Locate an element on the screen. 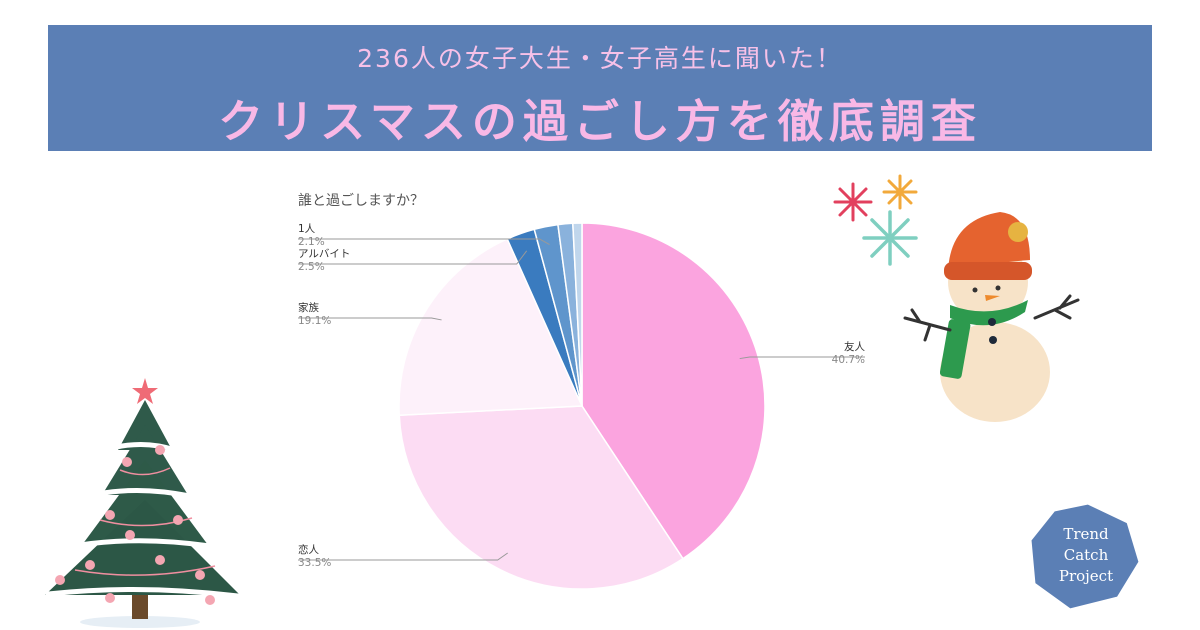 Image resolution: width=1200 pixels, height=630 pixels. badge-line2: Catch is located at coordinates (1086, 555).